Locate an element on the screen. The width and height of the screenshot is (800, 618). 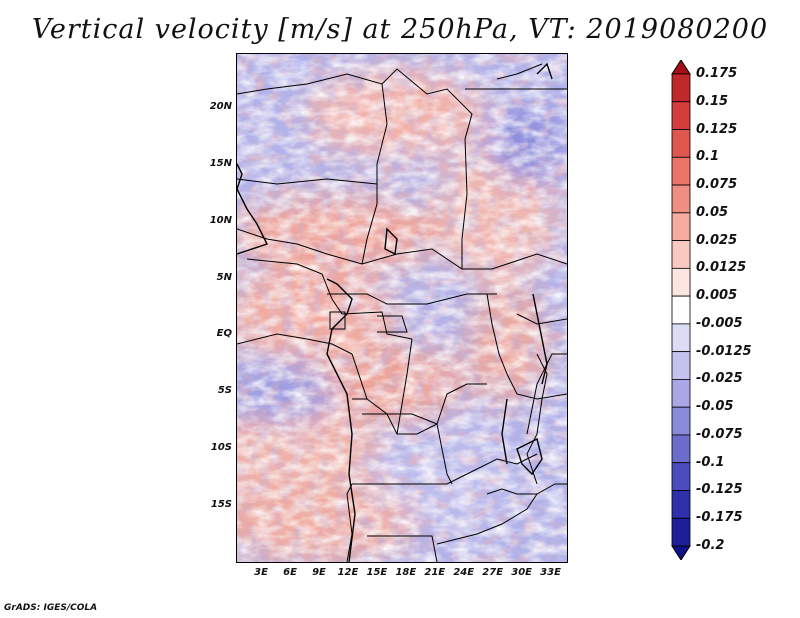
colorbar-level-label: -0.1 is located at coordinates (710, 462).